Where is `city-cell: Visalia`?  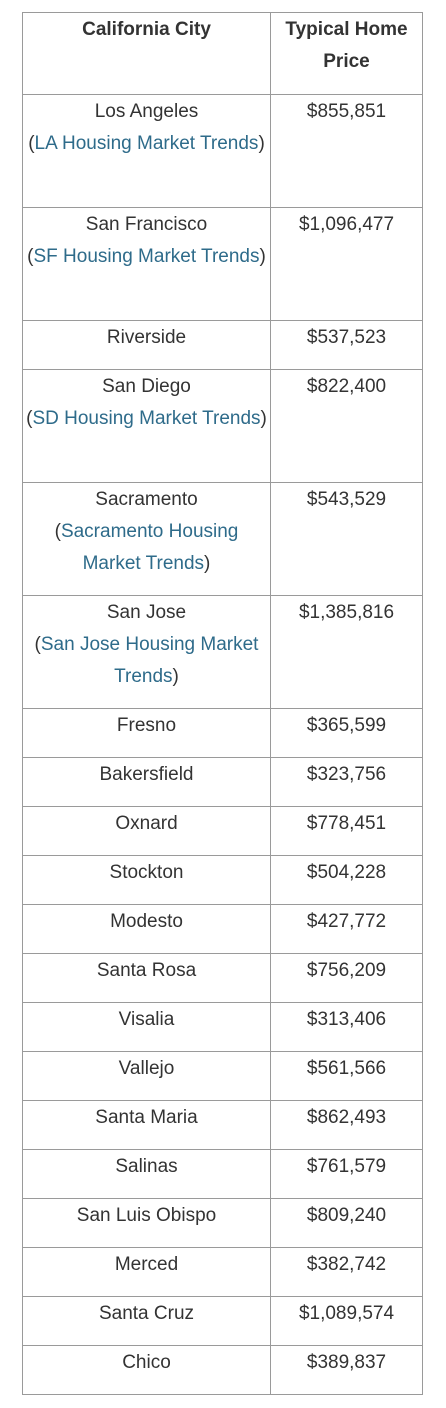
city-cell: Visalia is located at coordinates (146, 1027).